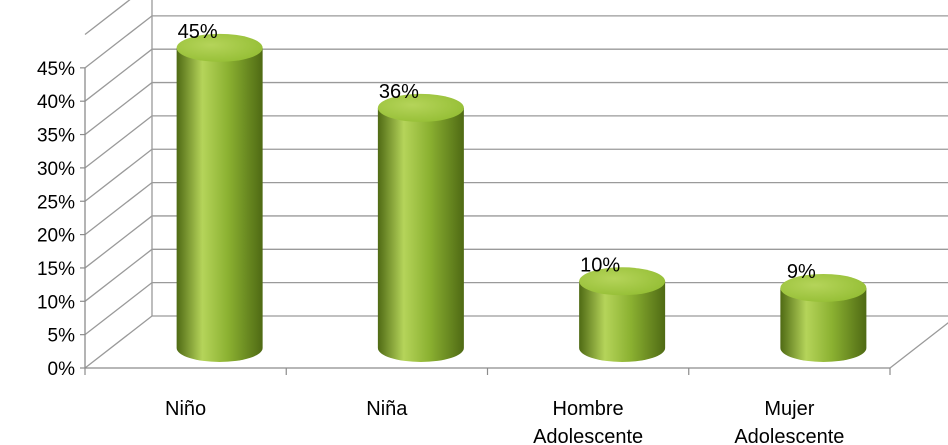 The image size is (948, 445). I want to click on category-label: Niña, so click(387, 409).